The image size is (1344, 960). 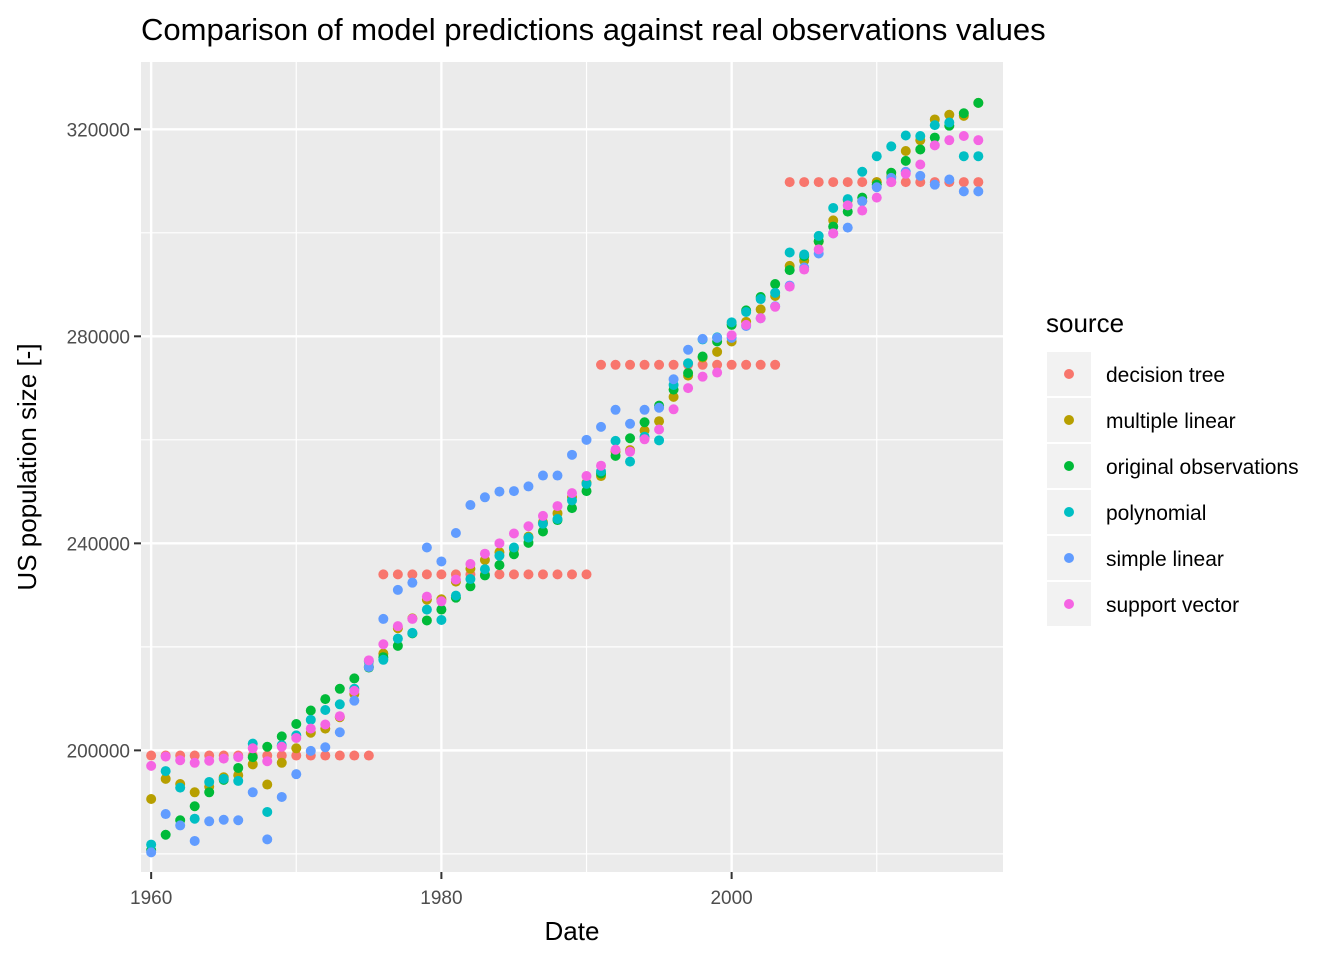 I want to click on y-axis-title: US population size [-], so click(x=27, y=466).